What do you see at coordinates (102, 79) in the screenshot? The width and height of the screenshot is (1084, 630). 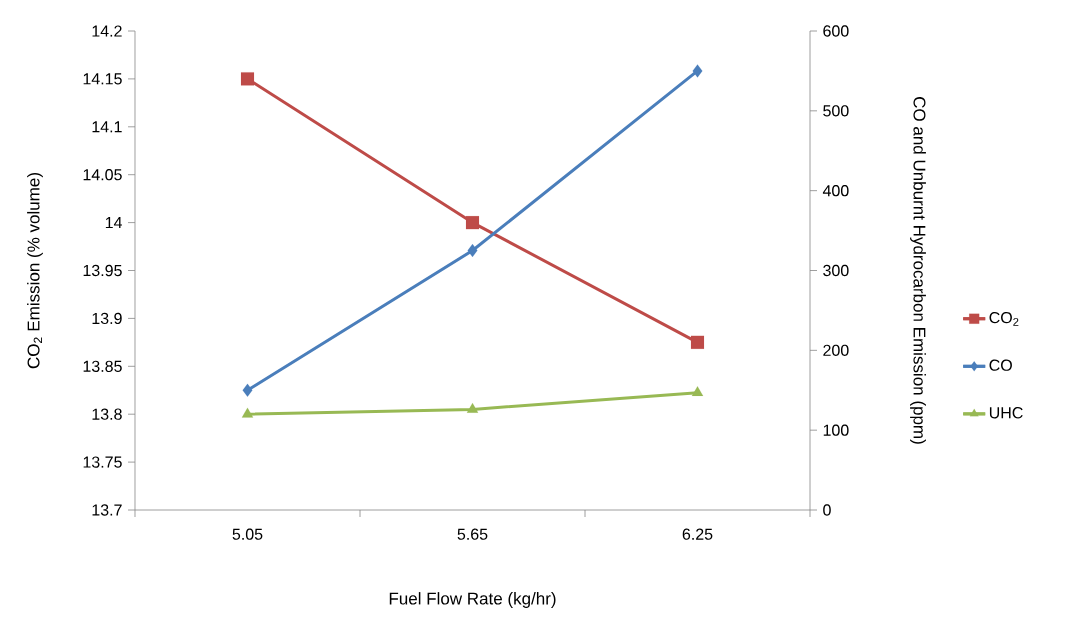 I see `y-tick-label: 14.15` at bounding box center [102, 79].